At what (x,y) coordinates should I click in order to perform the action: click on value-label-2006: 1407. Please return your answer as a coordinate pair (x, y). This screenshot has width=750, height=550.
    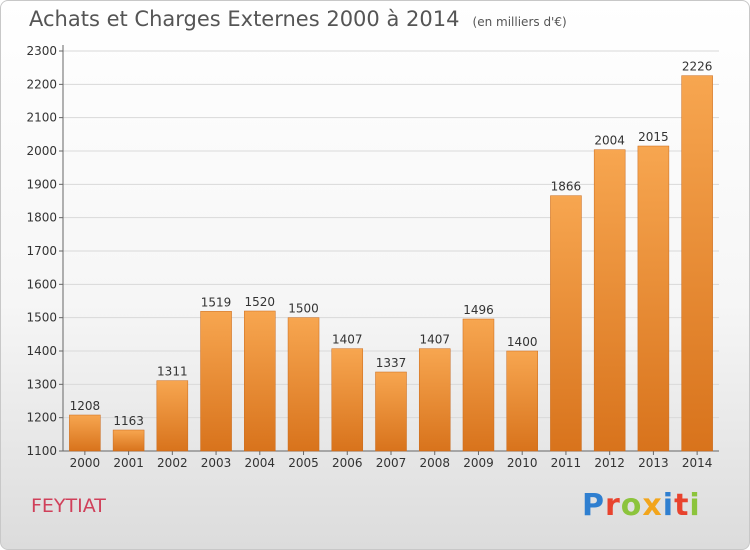
    Looking at the image, I should click on (347, 340).